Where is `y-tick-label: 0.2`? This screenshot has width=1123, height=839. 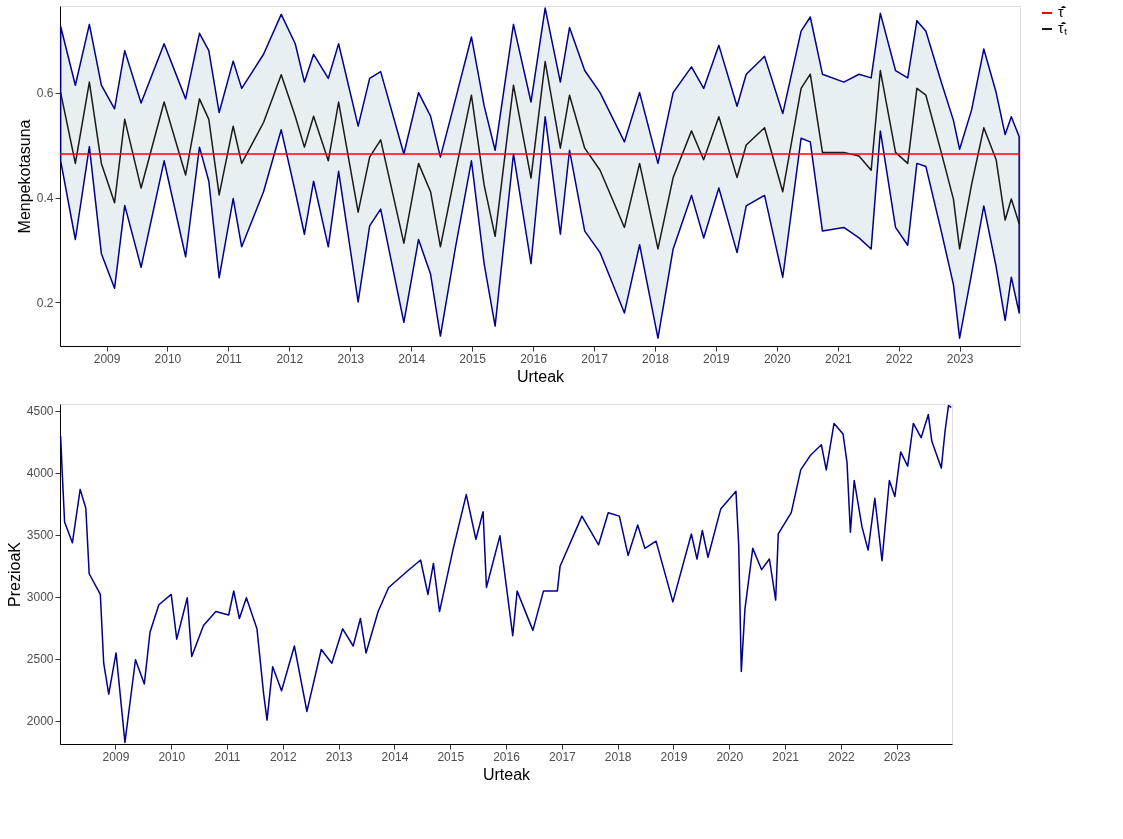
y-tick-label: 0.2 is located at coordinates (45, 302).